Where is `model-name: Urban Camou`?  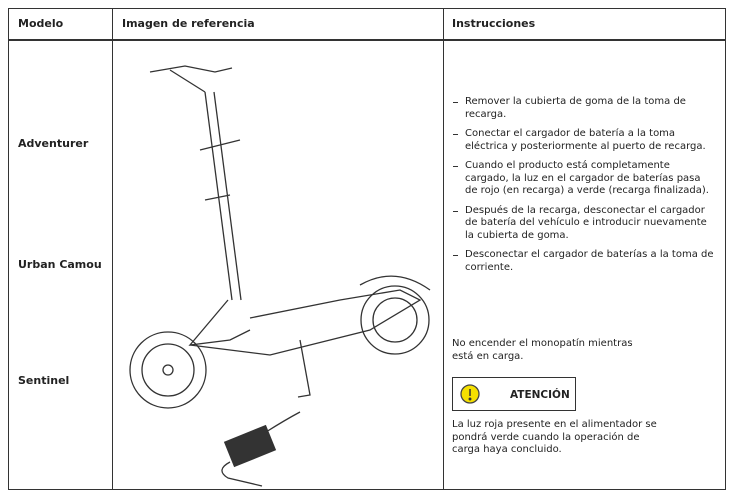 model-name: Urban Camou is located at coordinates (60, 264).